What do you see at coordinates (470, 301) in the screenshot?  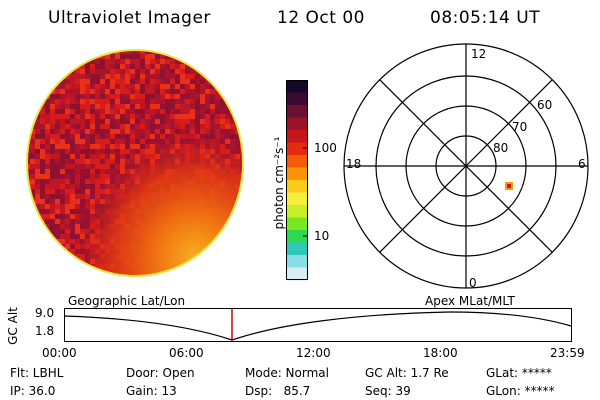 I see `timeline-right-header: Apex MLat/MLT` at bounding box center [470, 301].